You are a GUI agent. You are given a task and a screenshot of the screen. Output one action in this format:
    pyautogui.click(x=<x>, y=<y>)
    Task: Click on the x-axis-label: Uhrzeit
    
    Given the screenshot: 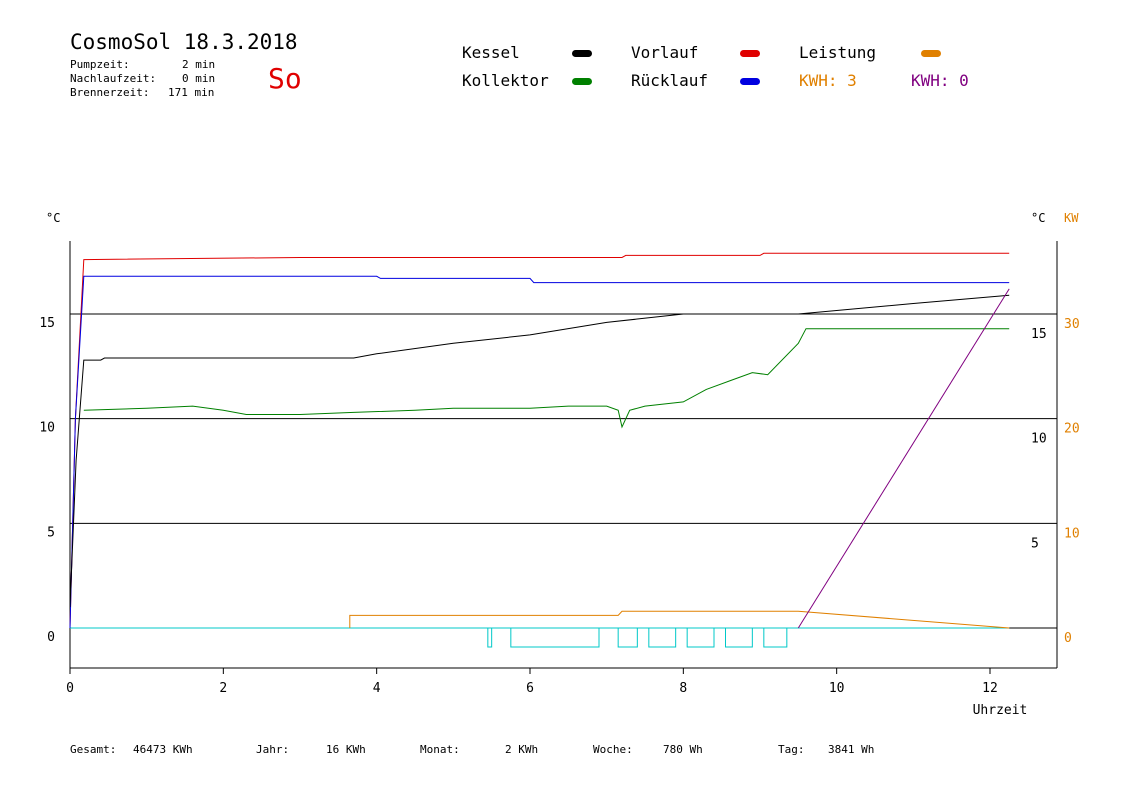 What is the action you would take?
    pyautogui.click(x=1000, y=710)
    